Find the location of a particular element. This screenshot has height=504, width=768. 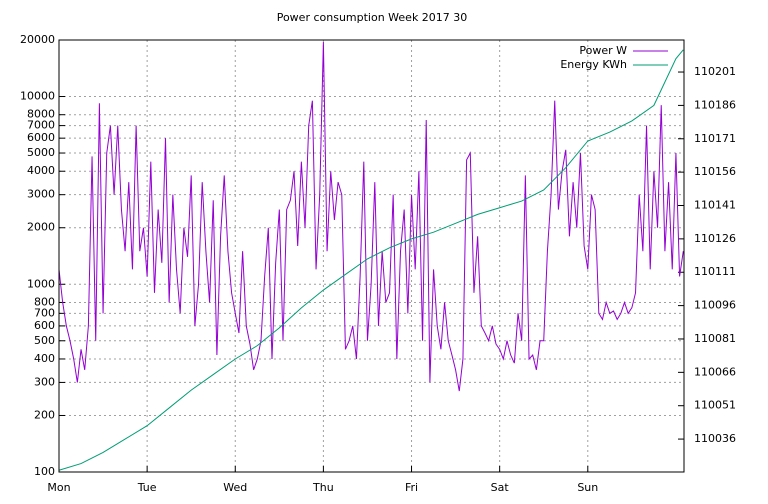

y-tick-label: 4000 is located at coordinates (41, 170).